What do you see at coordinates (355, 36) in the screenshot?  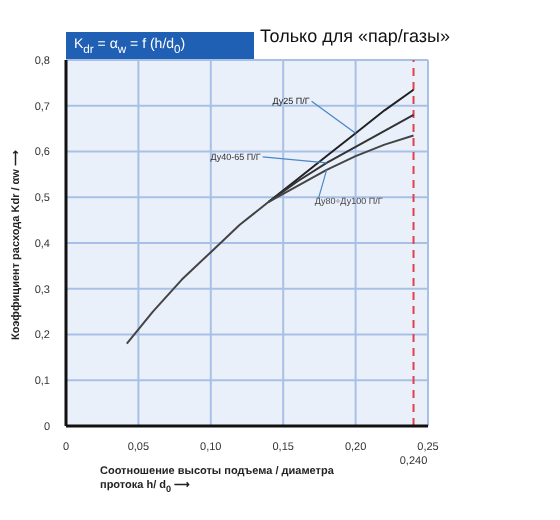 I see `chart-subtitle: Только для «пар/газы»` at bounding box center [355, 36].